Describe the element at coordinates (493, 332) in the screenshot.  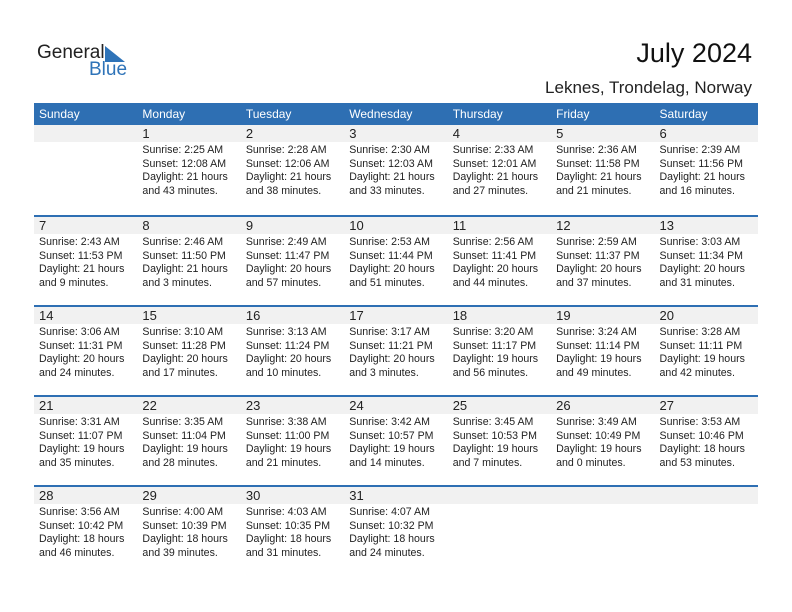
I see `sunrise-text: Sunrise: 3:20 AM` at that location.